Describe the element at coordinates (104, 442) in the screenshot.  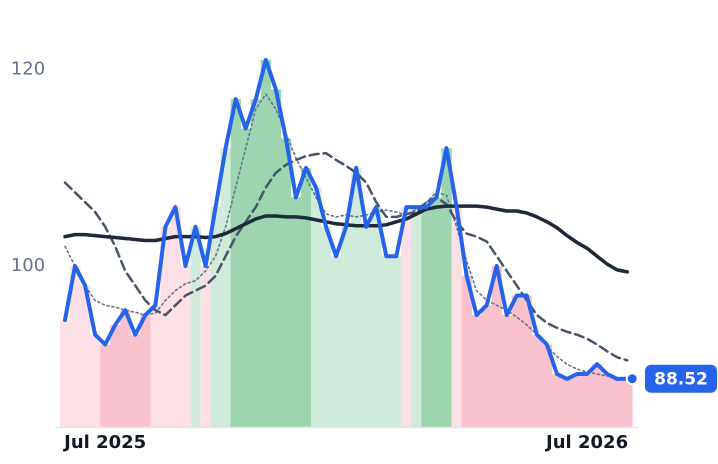
I see `x-tick-label: Jul 2025` at that location.